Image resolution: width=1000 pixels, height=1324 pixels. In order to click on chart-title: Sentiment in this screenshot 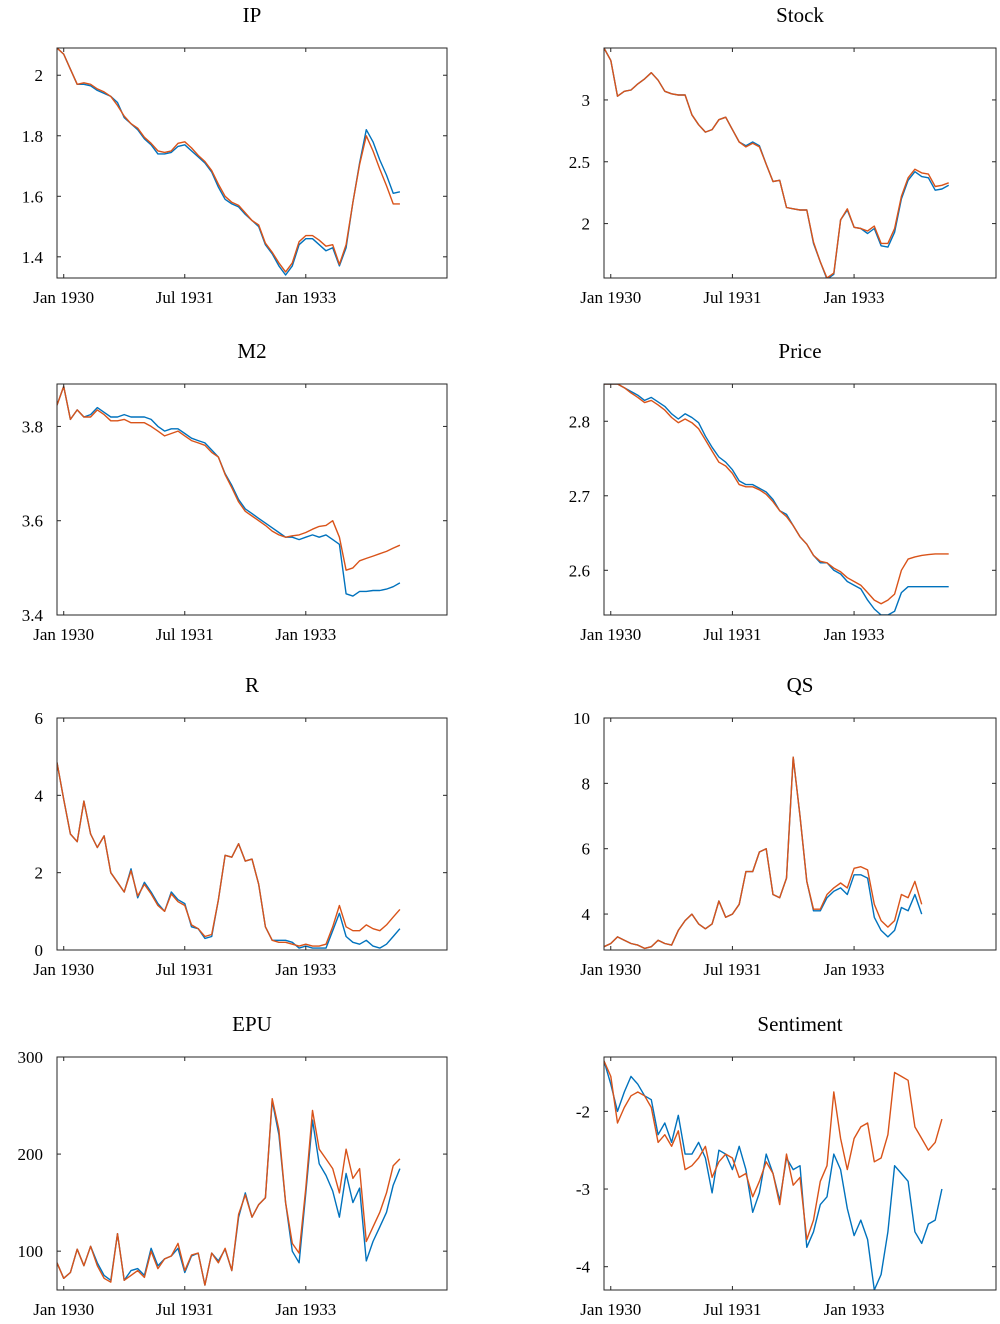, I will do `click(799, 1024)`.